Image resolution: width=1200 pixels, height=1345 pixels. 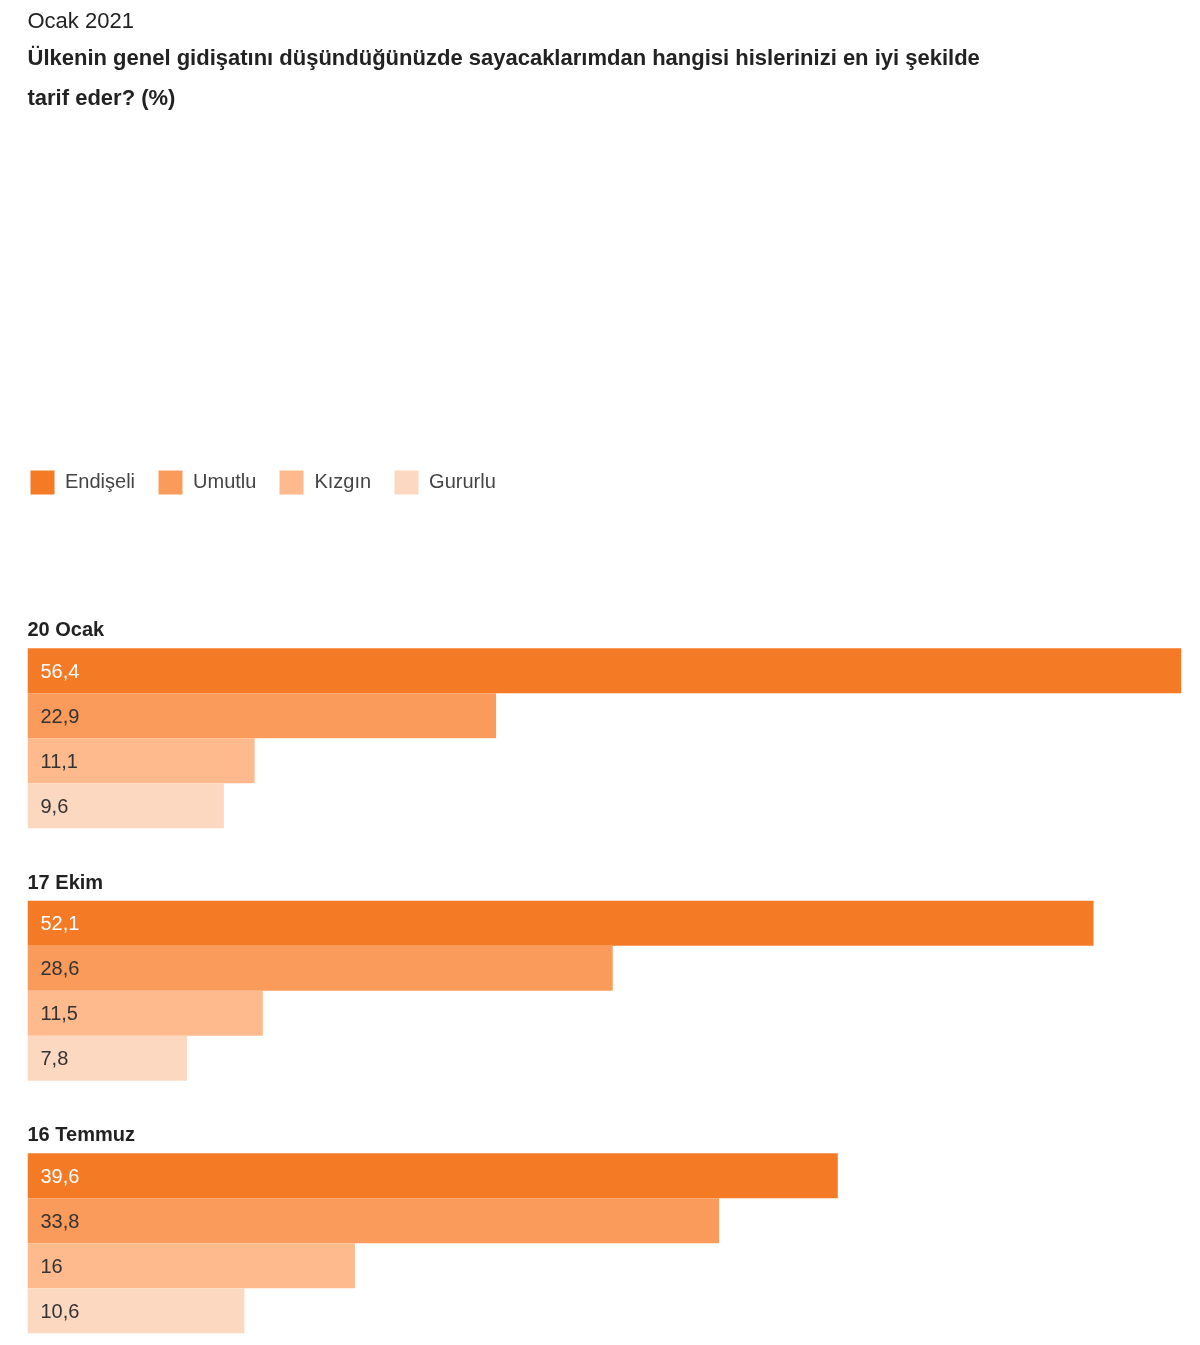 What do you see at coordinates (60, 1310) in the screenshot?
I see `data-label: 10,6` at bounding box center [60, 1310].